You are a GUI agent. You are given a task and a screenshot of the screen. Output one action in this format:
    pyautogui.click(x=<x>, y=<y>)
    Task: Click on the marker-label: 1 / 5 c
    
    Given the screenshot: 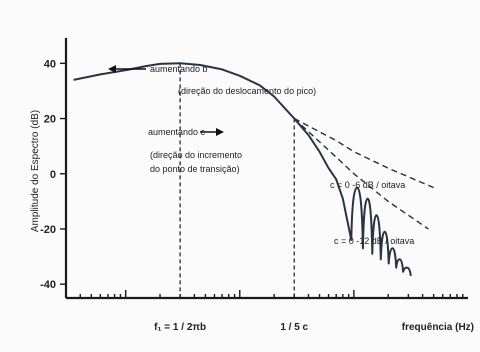 What is the action you would take?
    pyautogui.click(x=294, y=327)
    